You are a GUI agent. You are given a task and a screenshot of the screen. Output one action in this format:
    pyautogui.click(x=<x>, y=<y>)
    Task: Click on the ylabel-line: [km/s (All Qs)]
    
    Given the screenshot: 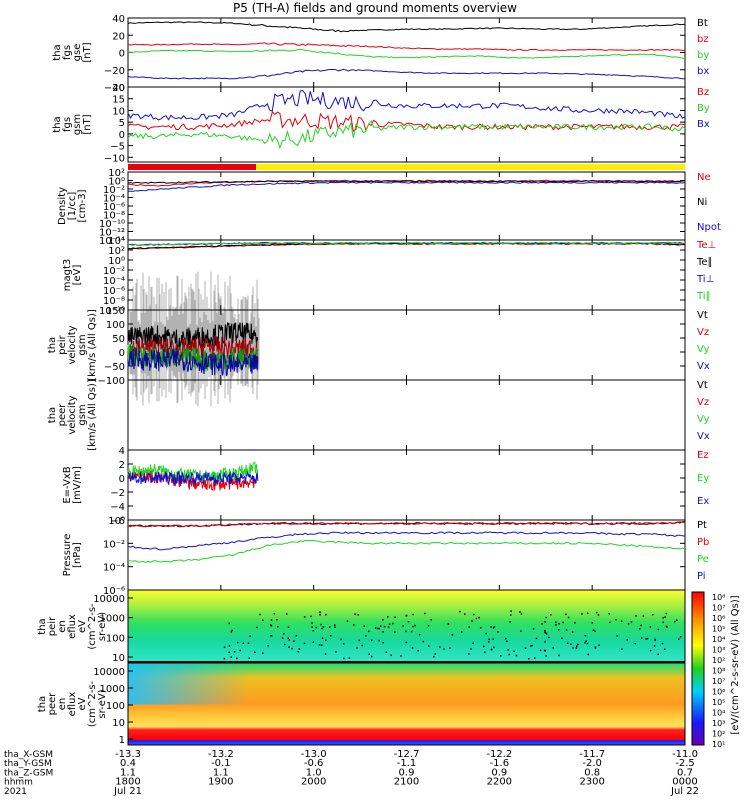 What is the action you would take?
    pyautogui.click(x=92, y=415)
    